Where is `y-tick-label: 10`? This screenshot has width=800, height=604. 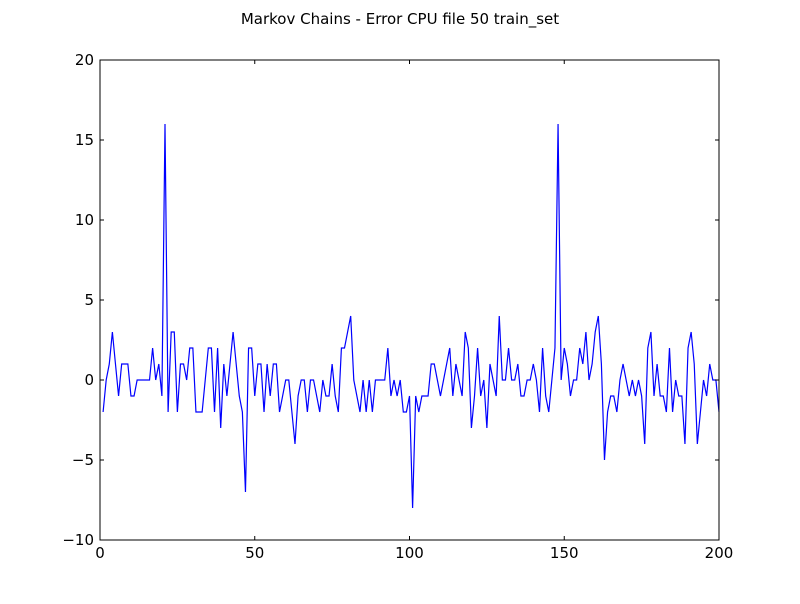
y-tick-label: 10 is located at coordinates (84, 220).